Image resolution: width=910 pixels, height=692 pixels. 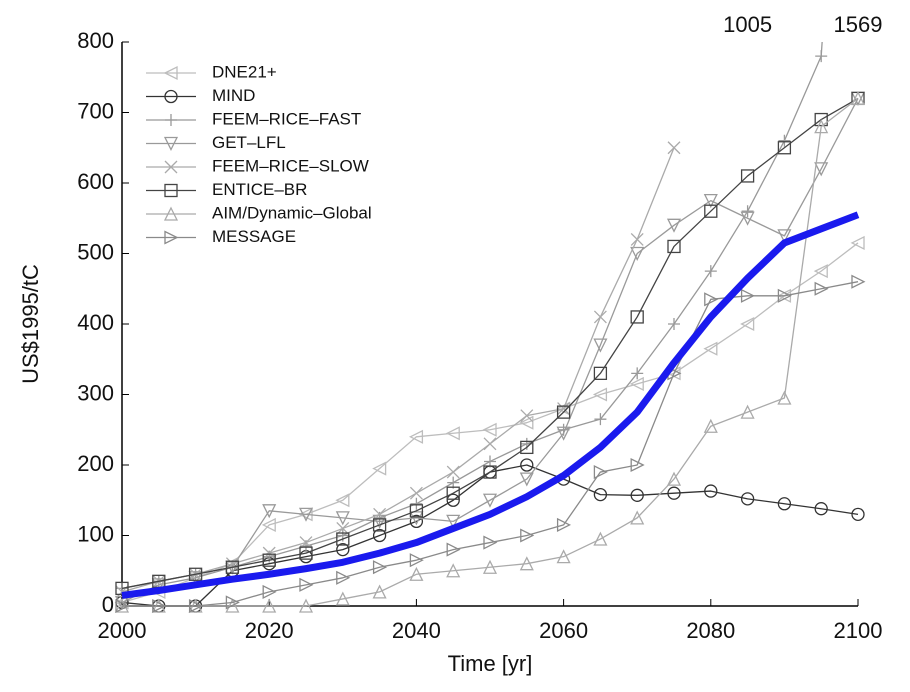 I want to click on y-tick-label: 800, so click(x=95, y=40).